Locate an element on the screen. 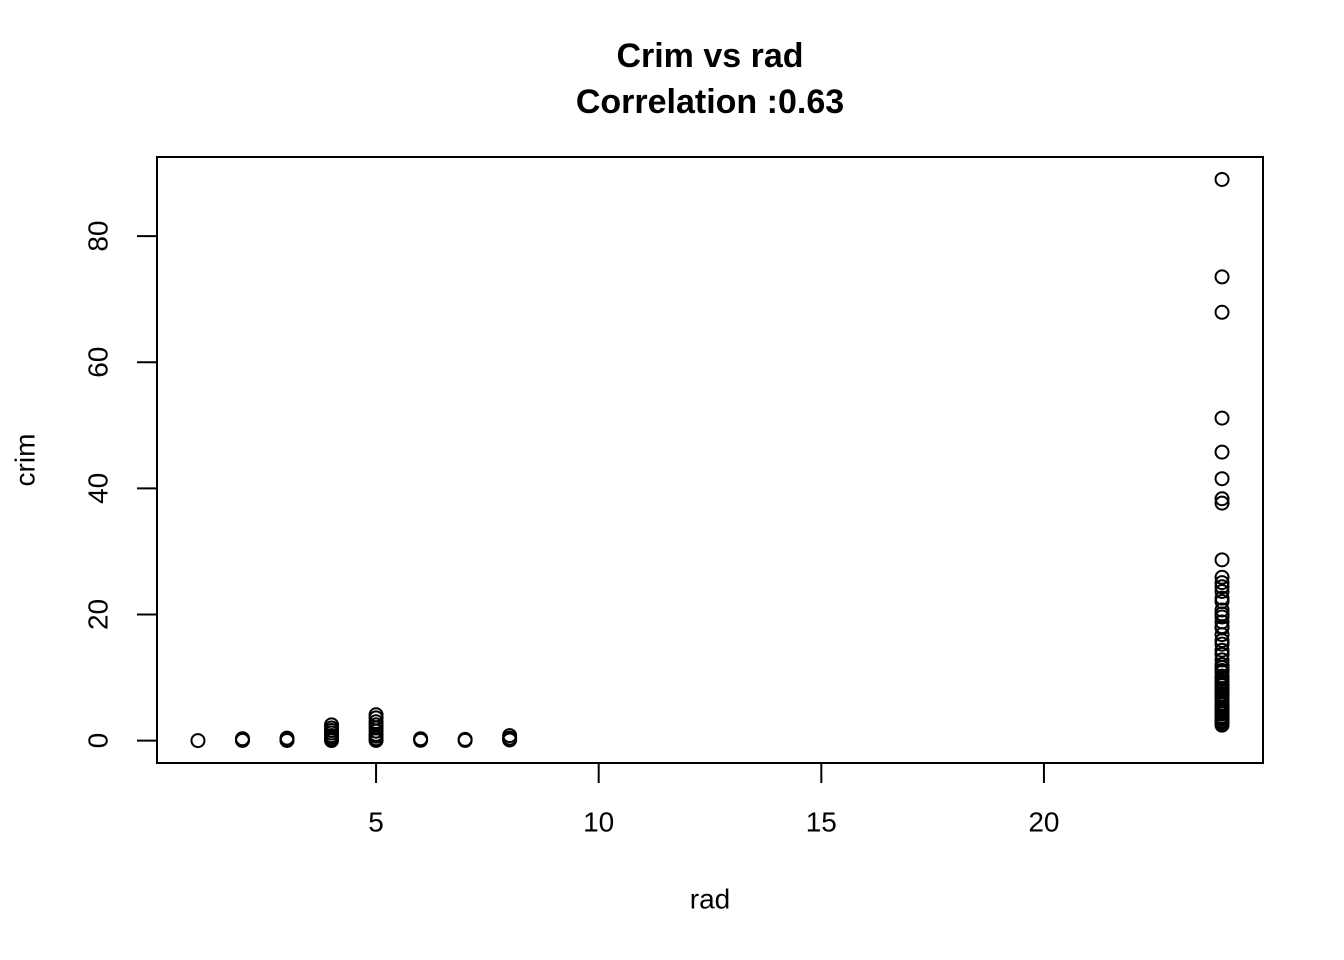 This screenshot has width=1344, height=960. x-tick-label: 10 is located at coordinates (598, 821).